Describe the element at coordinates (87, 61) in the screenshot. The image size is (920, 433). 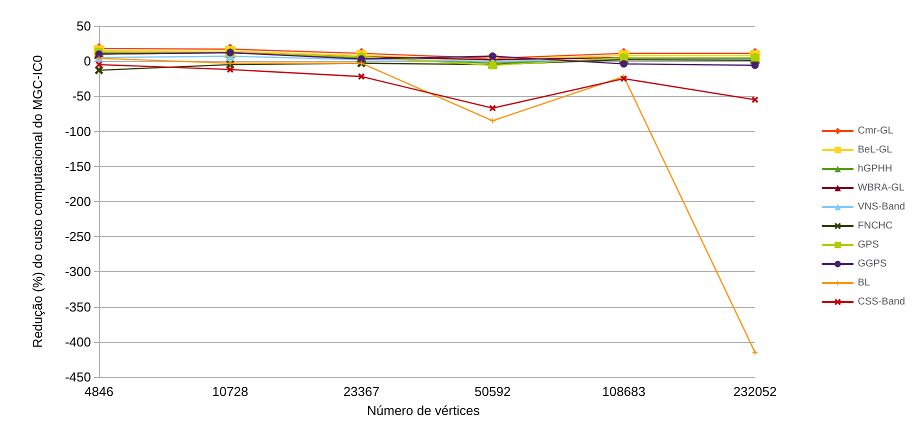
I see `y-tick-label: 0` at that location.